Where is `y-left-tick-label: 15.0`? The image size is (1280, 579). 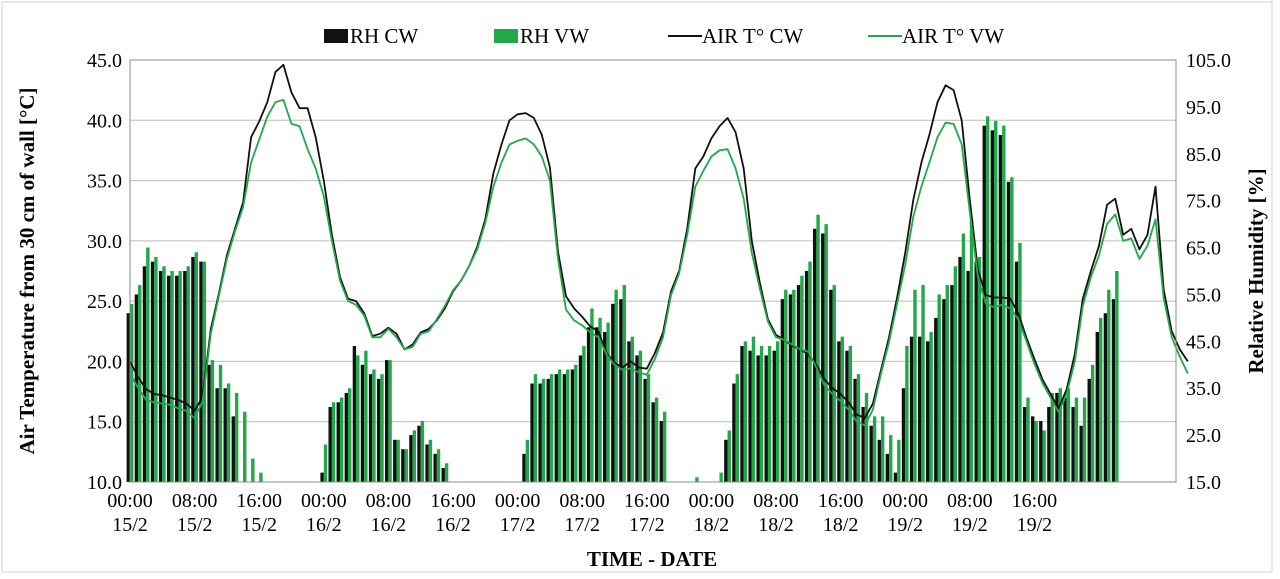
y-left-tick-label: 15.0 is located at coordinates (104, 423).